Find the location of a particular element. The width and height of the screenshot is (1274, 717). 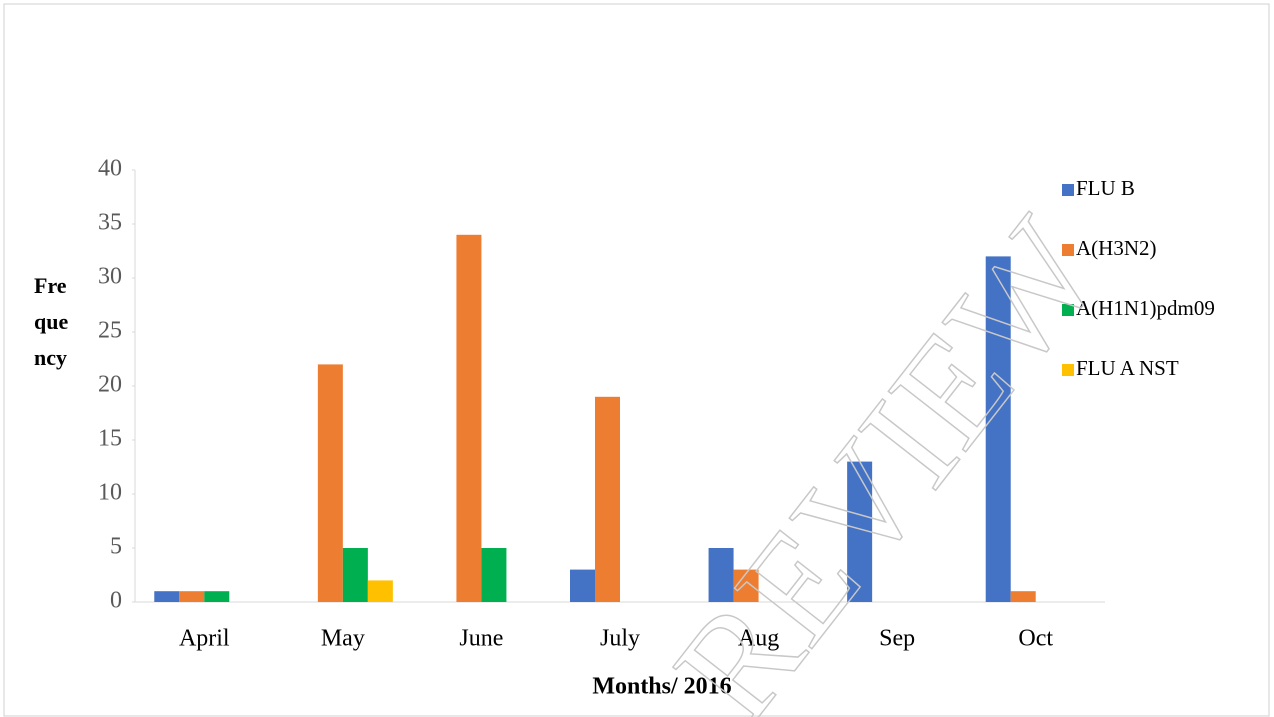

x-tick-label: Sep is located at coordinates (897, 639).